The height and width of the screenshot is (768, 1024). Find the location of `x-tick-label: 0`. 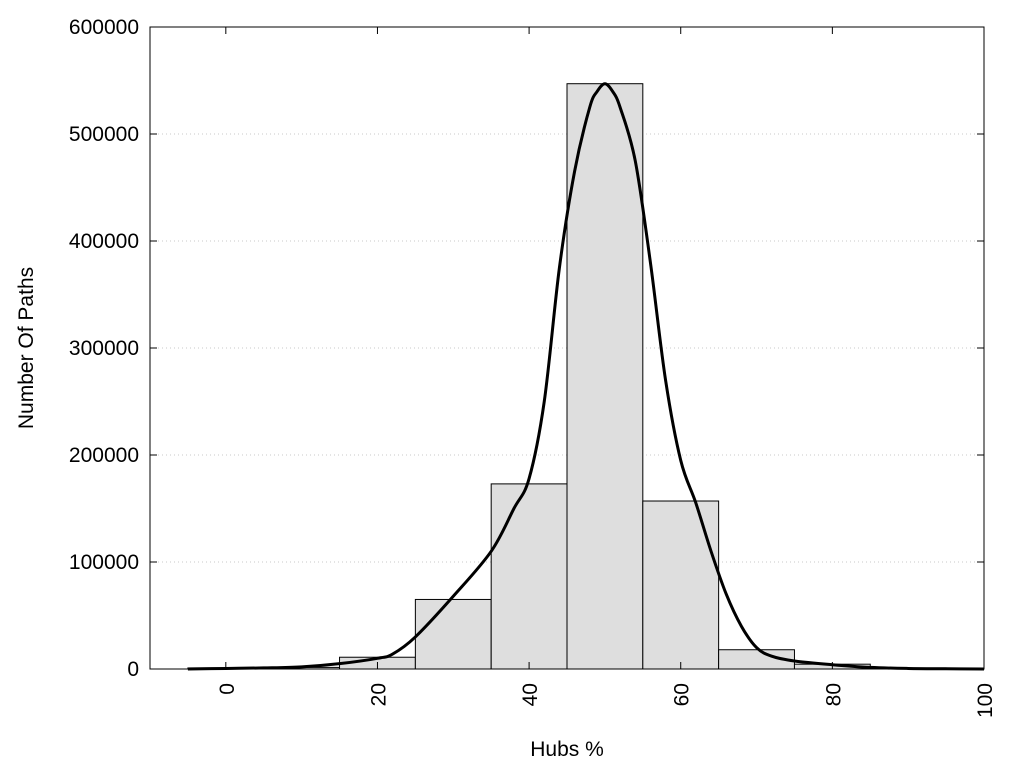

x-tick-label: 0 is located at coordinates (227, 689).